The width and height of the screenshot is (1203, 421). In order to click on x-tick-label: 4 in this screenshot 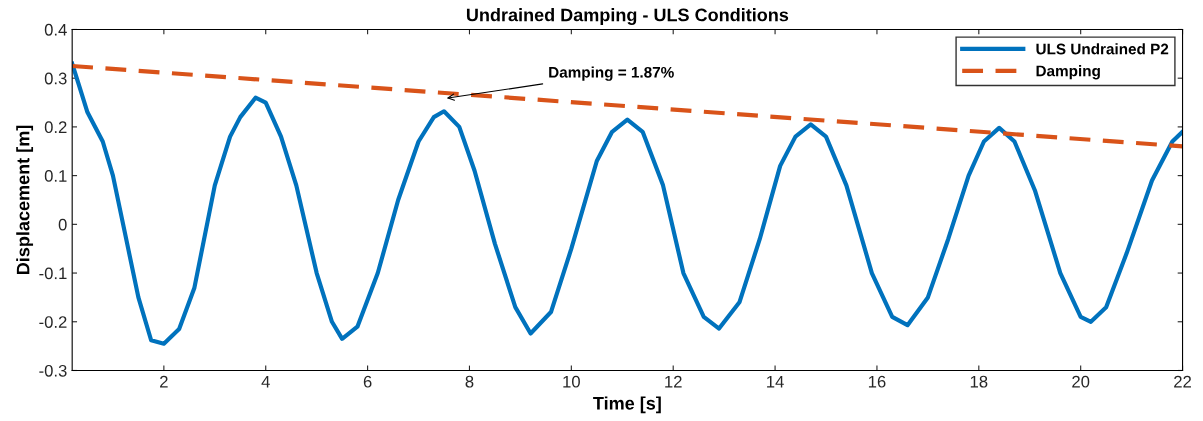, I will do `click(265, 381)`.